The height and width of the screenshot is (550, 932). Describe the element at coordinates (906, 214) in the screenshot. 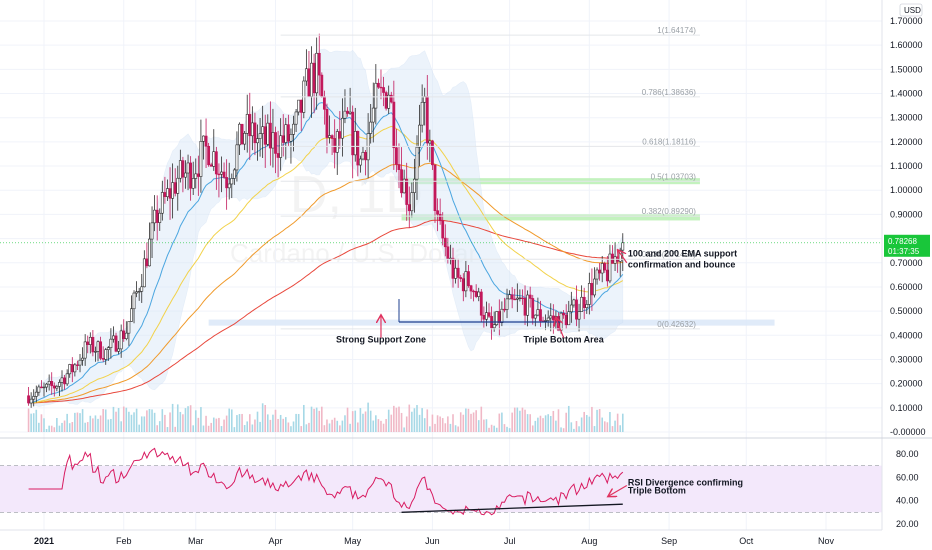

I see `price-tick-label: 0.90000` at that location.